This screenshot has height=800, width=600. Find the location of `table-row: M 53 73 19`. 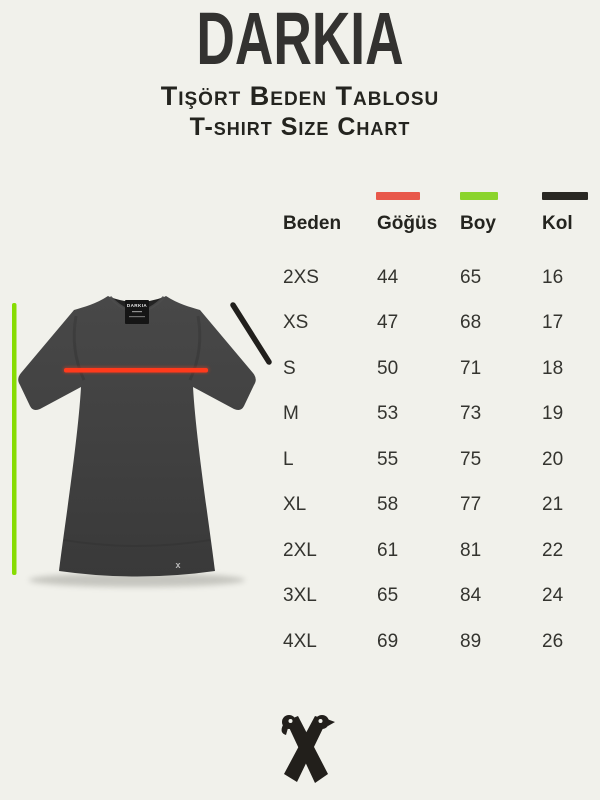

table-row: M 53 73 19 is located at coordinates (441, 415).